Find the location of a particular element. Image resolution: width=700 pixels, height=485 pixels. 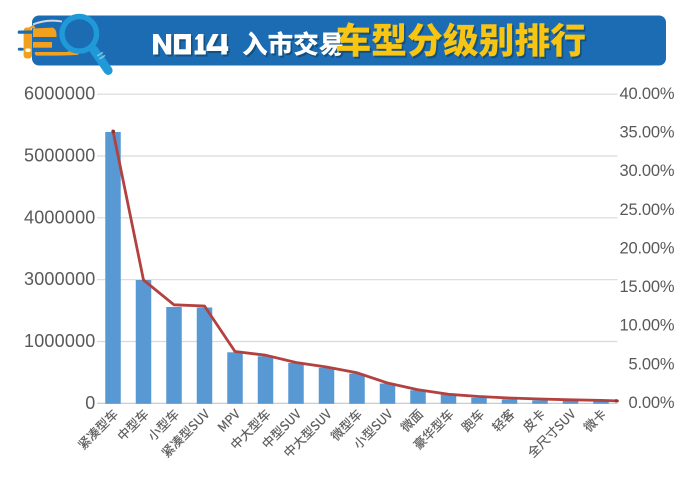

svg-text: 4000000 is located at coordinates (59, 217).